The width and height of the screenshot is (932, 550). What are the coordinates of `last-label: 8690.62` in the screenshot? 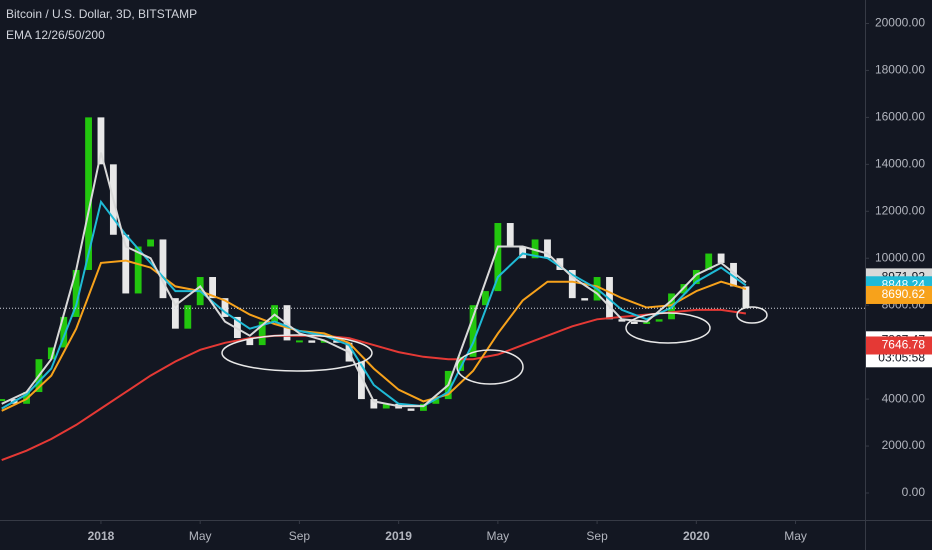 It's located at (904, 294).